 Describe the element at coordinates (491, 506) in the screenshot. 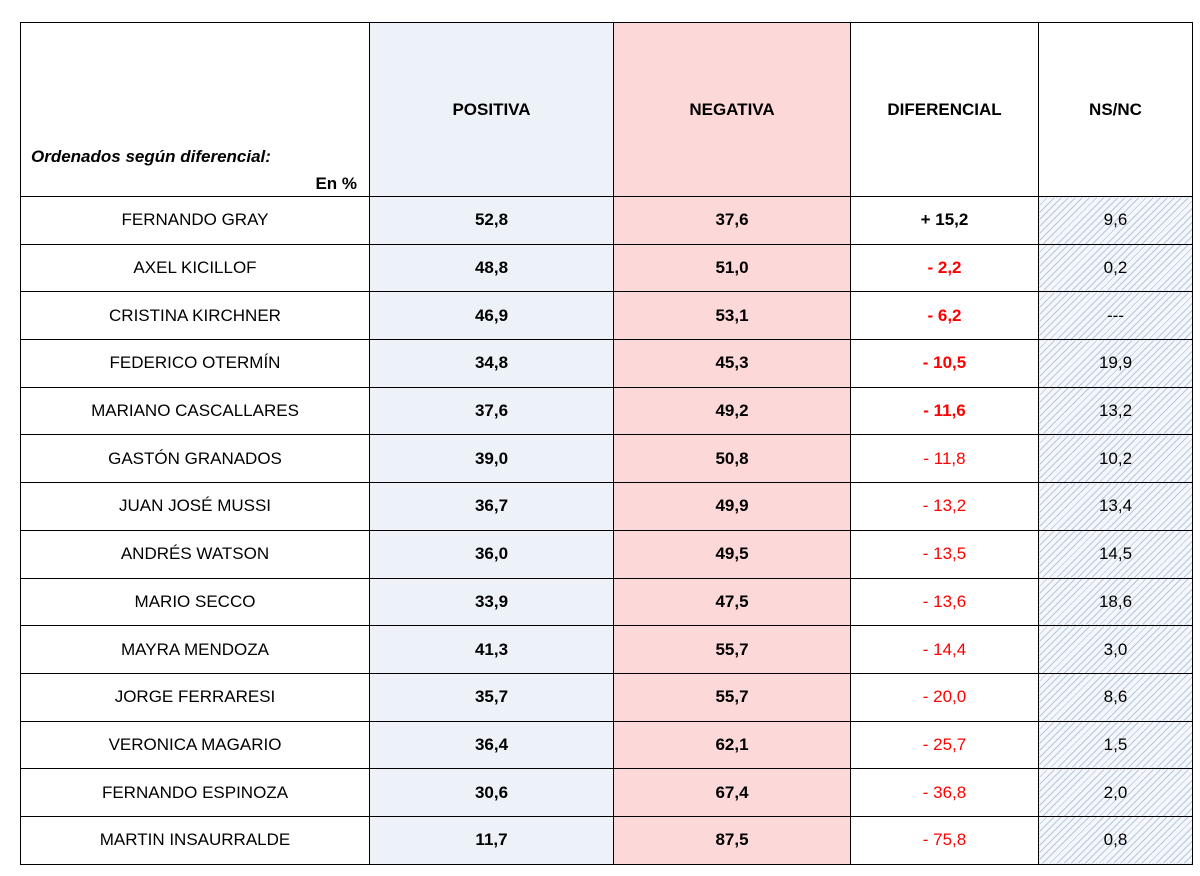

I see `positiva-value: 36,7` at that location.